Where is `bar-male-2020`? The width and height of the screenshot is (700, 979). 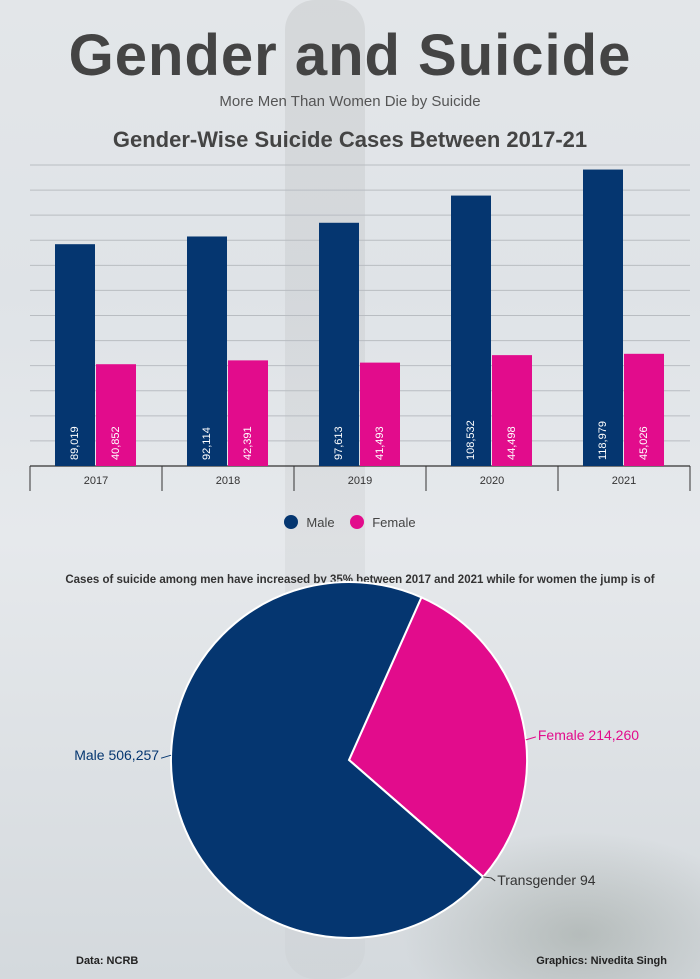 bar-male-2020 is located at coordinates (471, 330).